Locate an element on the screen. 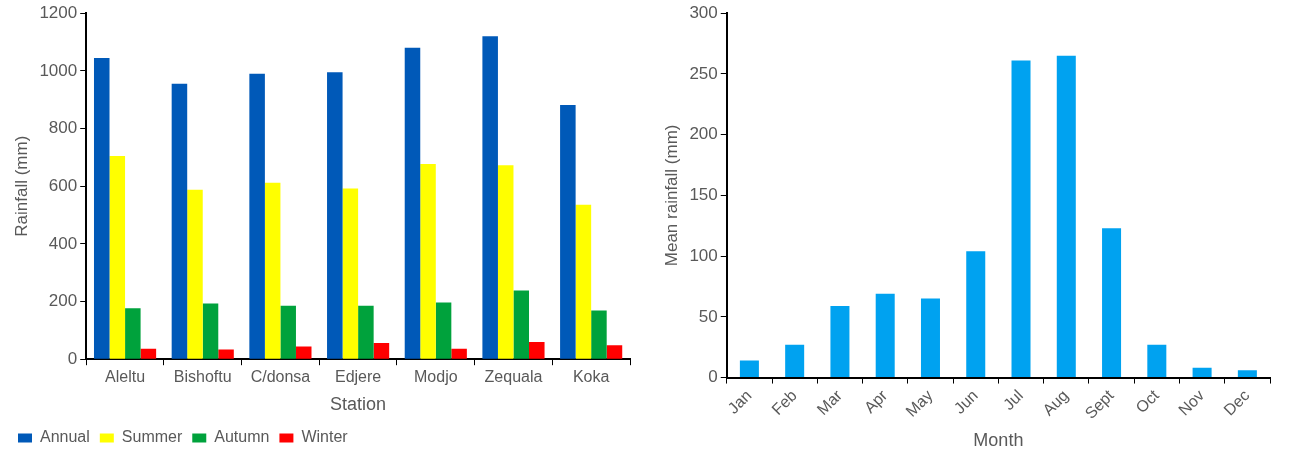 This screenshot has height=460, width=1290. x-tick-label: Jun is located at coordinates (965, 401).